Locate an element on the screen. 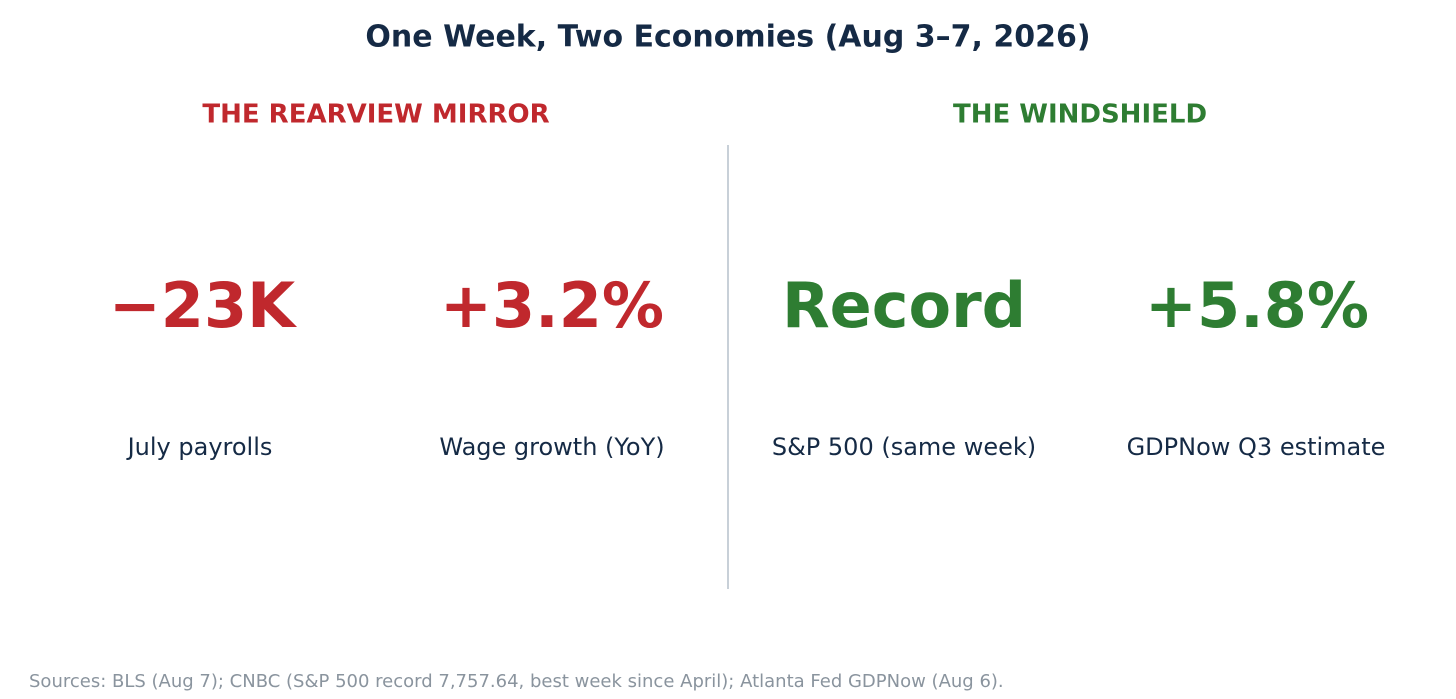  metric-label: S&P 500 (same week) is located at coordinates (904, 447).